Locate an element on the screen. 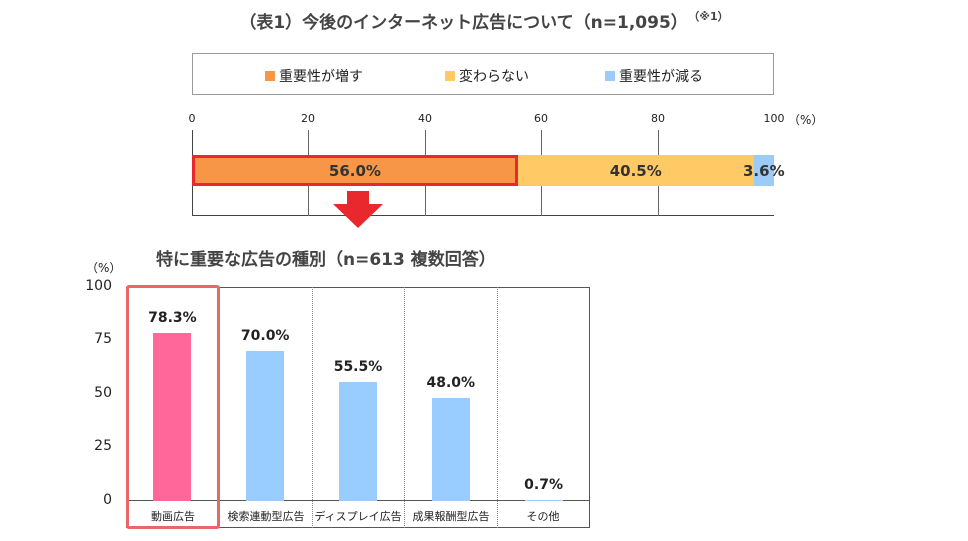 The image size is (968, 541). legend-label-decrease: 重要性が減る is located at coordinates (661, 77).